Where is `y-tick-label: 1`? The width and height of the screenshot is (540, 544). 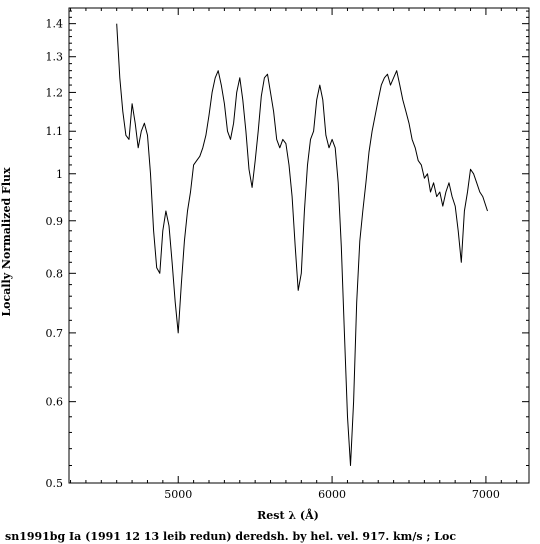
y-tick-label: 1 is located at coordinates (59, 174).